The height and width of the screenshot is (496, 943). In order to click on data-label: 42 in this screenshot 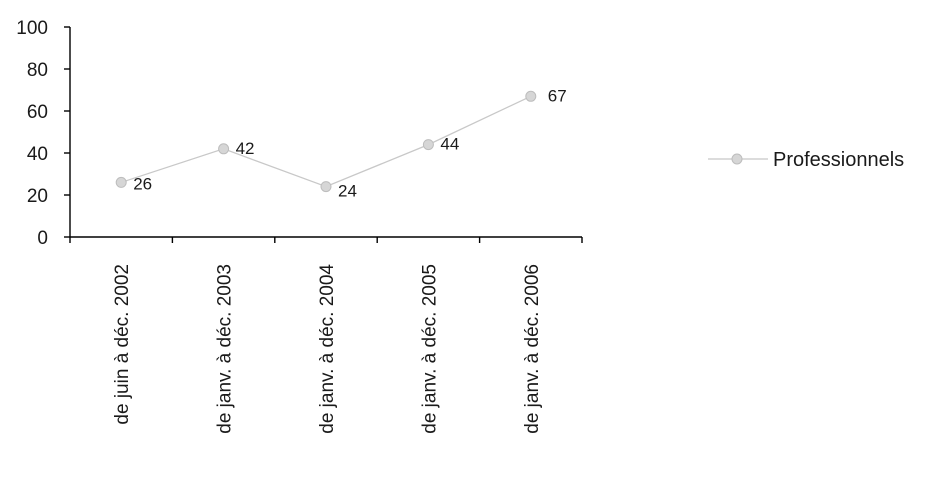, I will do `click(245, 148)`.